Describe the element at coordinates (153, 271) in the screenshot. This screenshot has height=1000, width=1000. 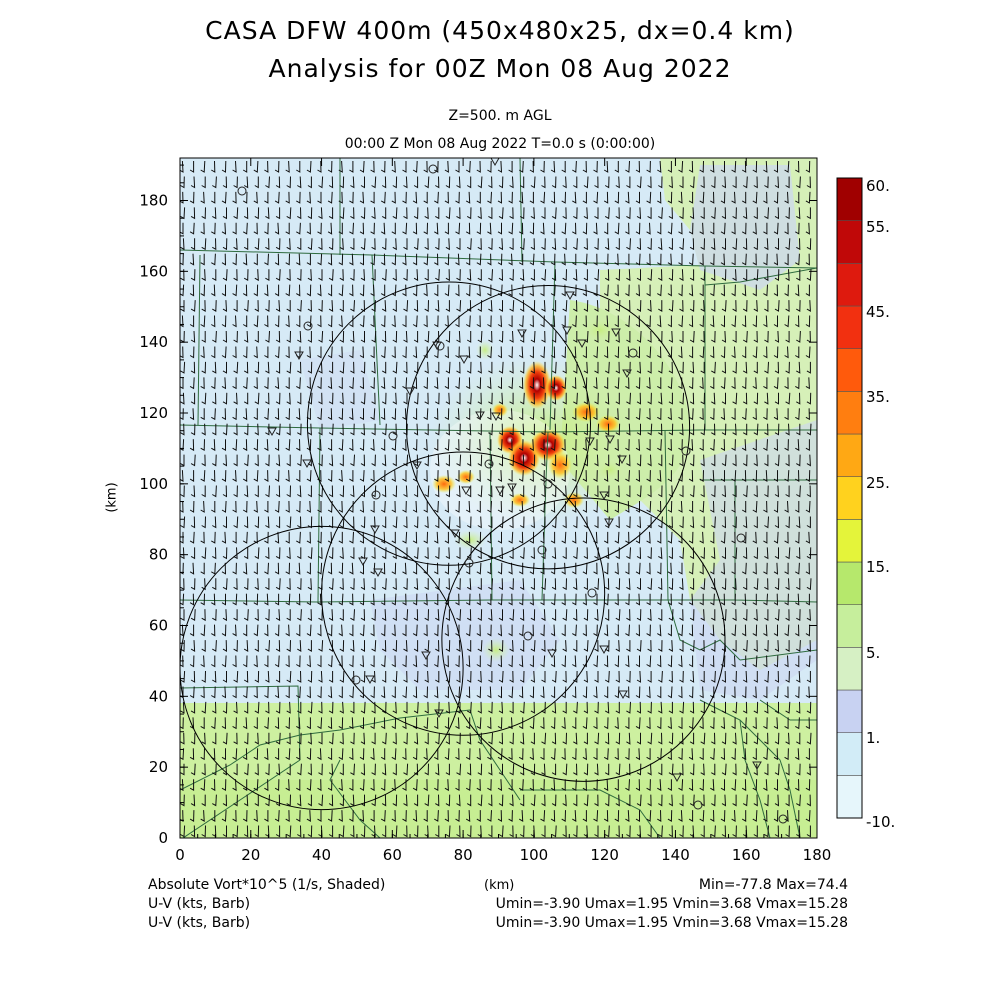
I see `y-tick-label: 160` at that location.